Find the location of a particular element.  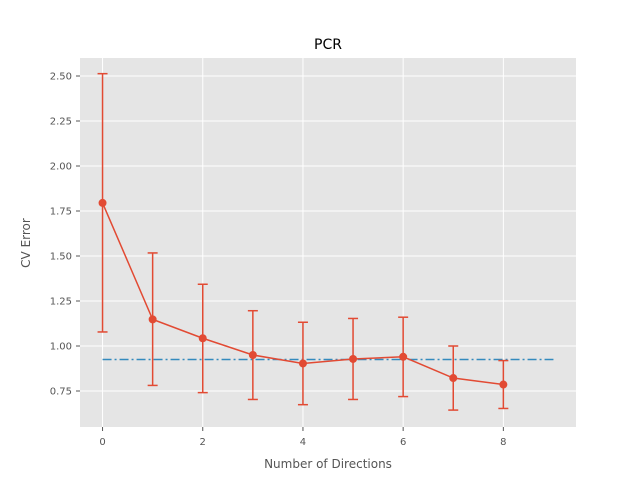

y-tick-label: 2.00 is located at coordinates (61, 167).